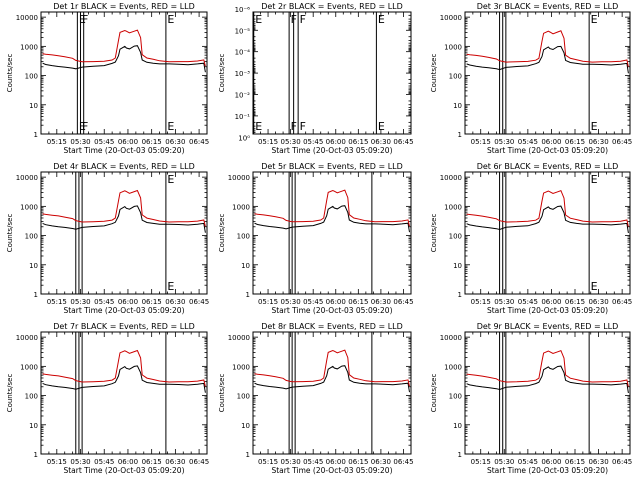  What do you see at coordinates (548, 166) in the screenshot?
I see `panel-title: Det 6r BLACK = Events, RED = LLD` at bounding box center [548, 166].